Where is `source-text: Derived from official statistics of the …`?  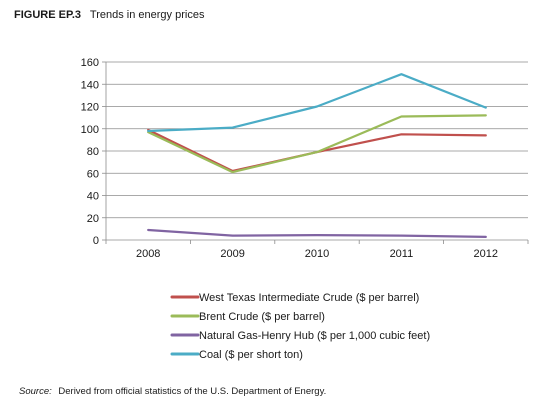
source-text: Derived from official statistics of the … is located at coordinates (192, 391).